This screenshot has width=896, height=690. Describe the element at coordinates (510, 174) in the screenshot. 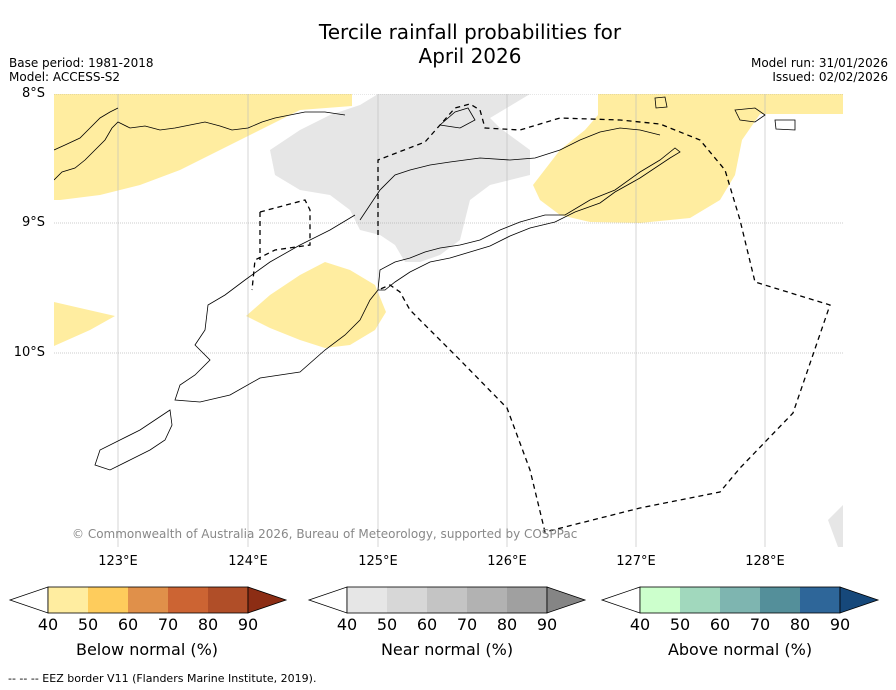

I see `coastline-timor-north` at that location.